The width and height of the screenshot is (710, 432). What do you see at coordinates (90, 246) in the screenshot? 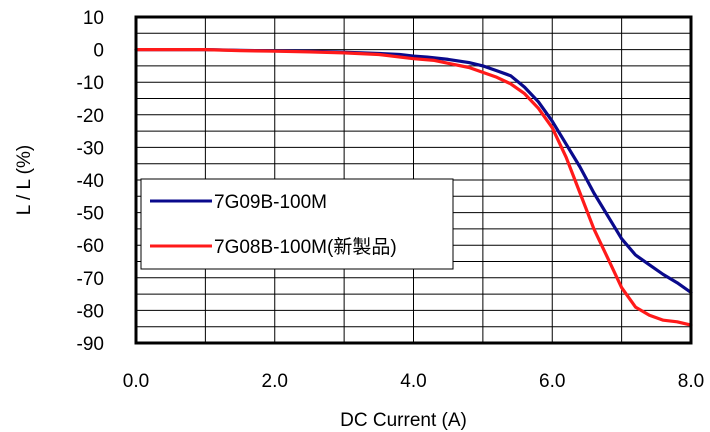
I see `y-tick-label: -60` at bounding box center [90, 246].